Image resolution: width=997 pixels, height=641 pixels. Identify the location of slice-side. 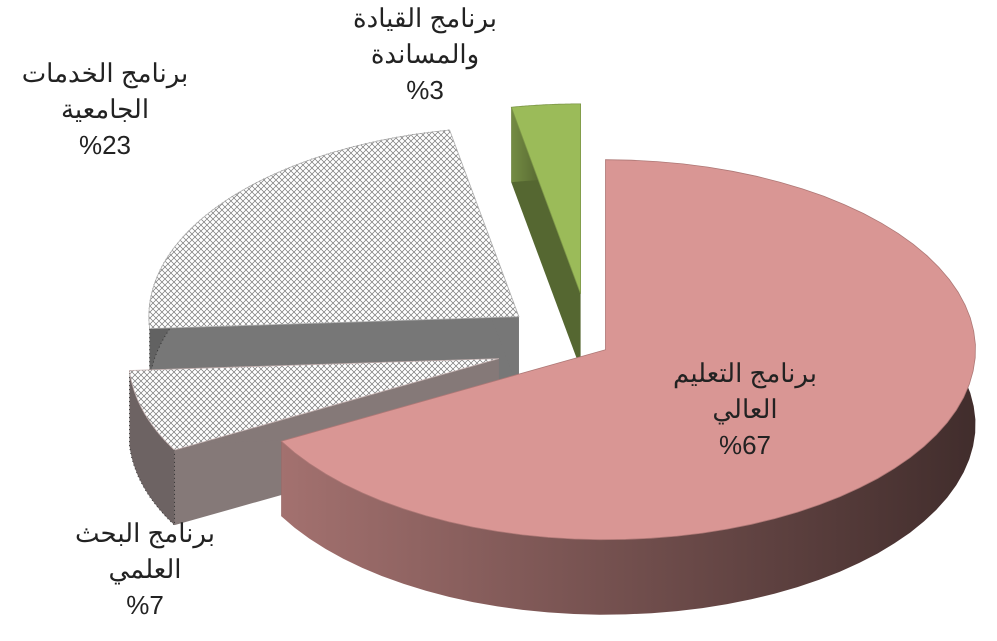
(152, 448).